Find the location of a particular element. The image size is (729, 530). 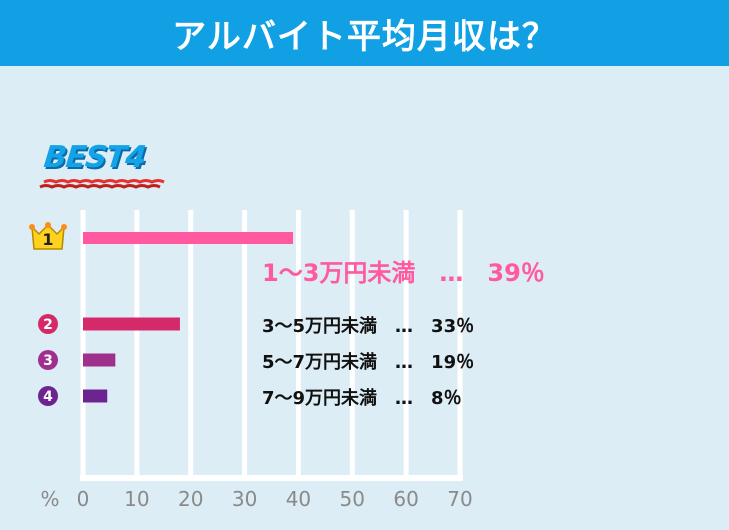

rank-badges: 1 2 3 4 is located at coordinates (48, 314).